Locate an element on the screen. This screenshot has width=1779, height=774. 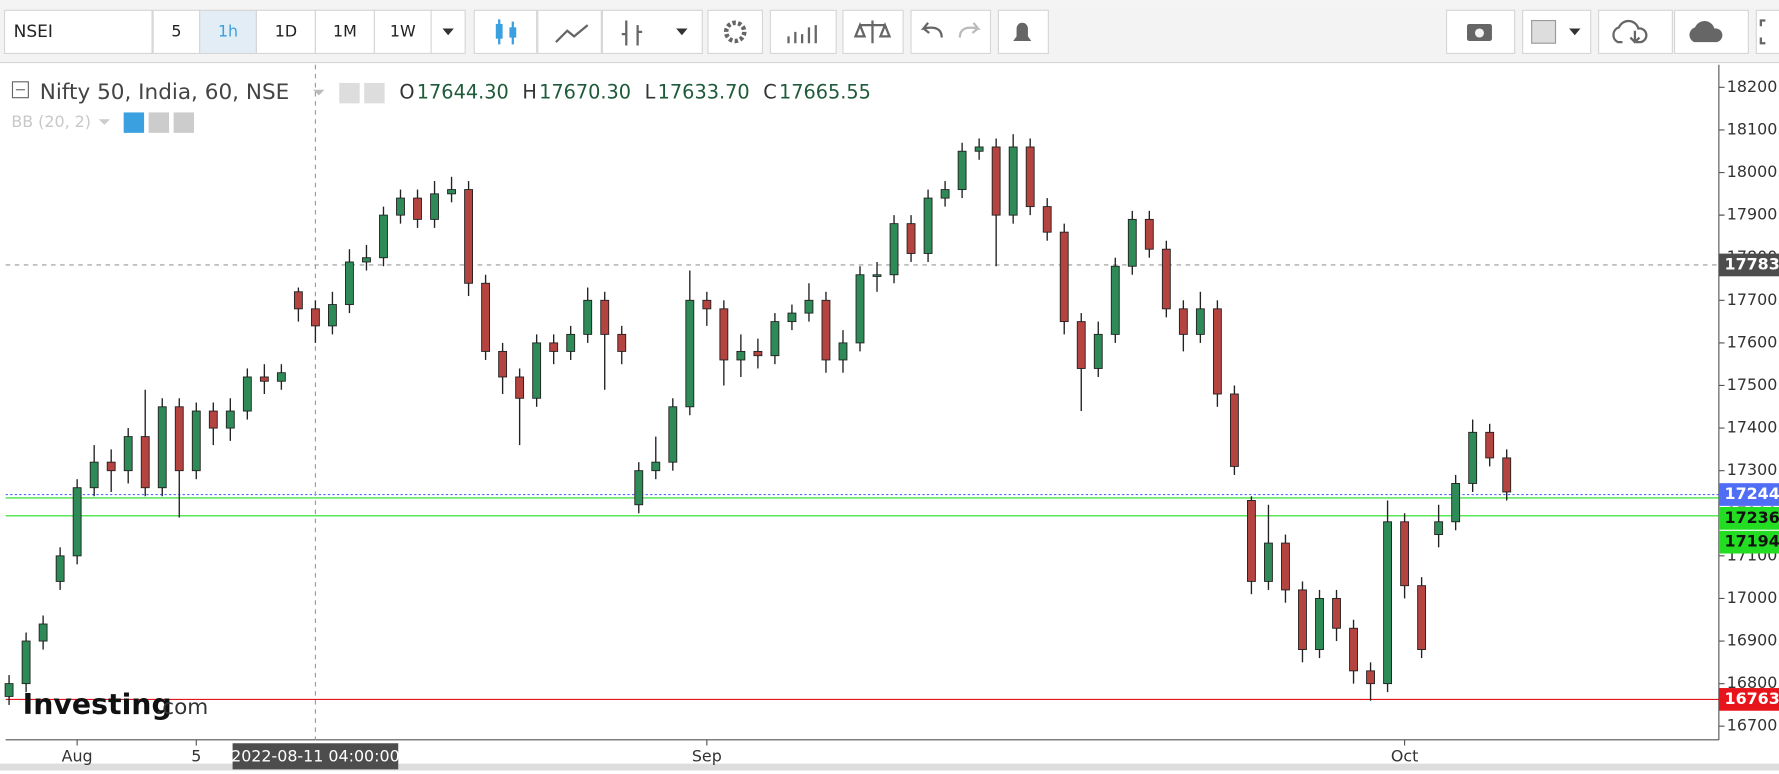
crosshair-x-box is located at coordinates (315, 756).